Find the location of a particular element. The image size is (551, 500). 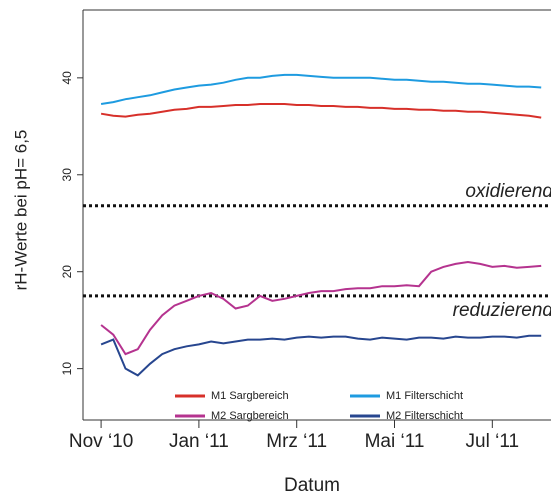

x-tick-label: Jan ‘11 is located at coordinates (199, 441).